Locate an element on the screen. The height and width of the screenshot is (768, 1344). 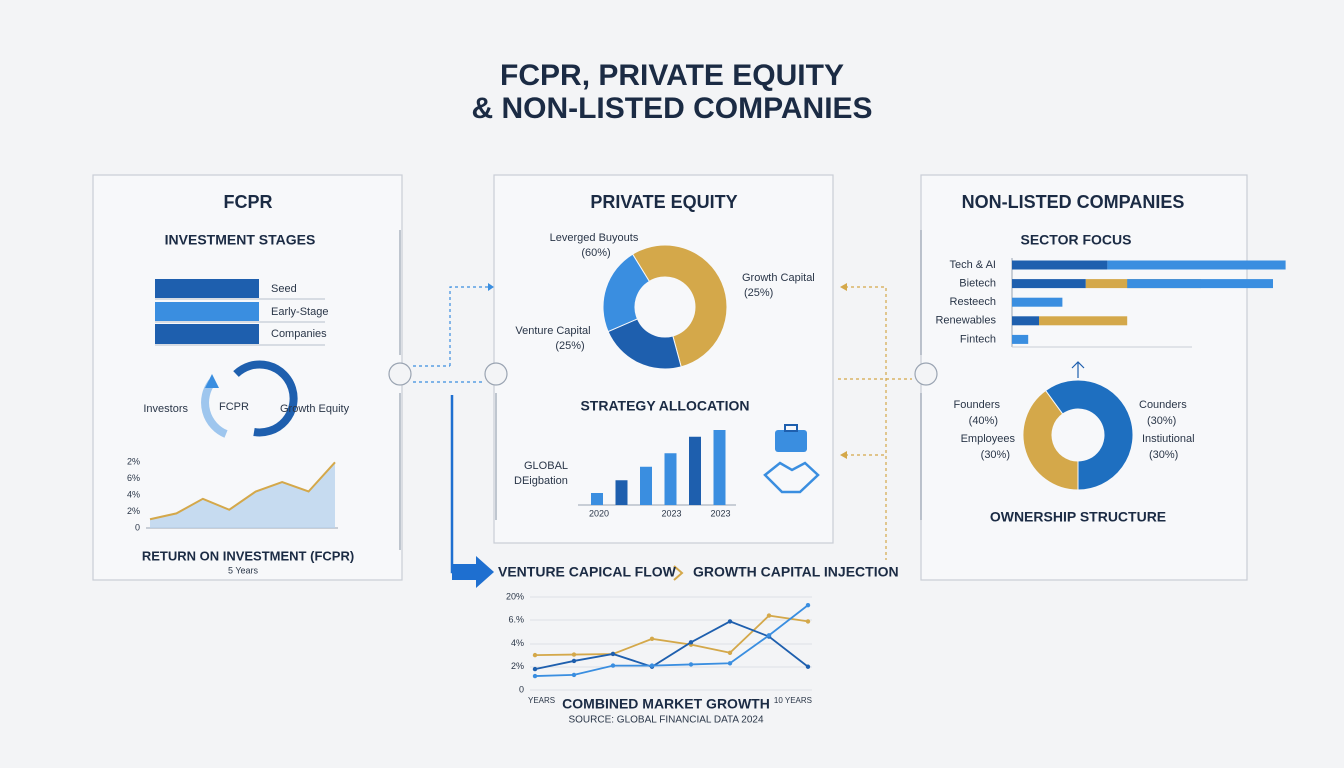
chevron is located at coordinates (678, 573).